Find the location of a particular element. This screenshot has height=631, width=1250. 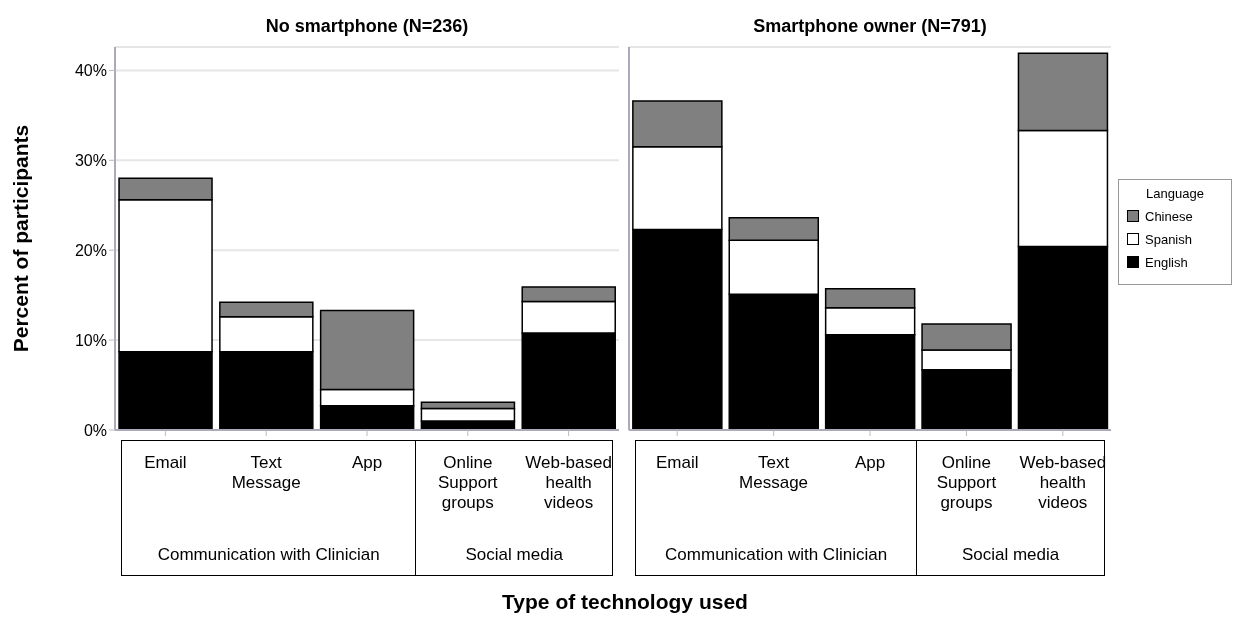

y-tick-label: 20% is located at coordinates (90, 250).